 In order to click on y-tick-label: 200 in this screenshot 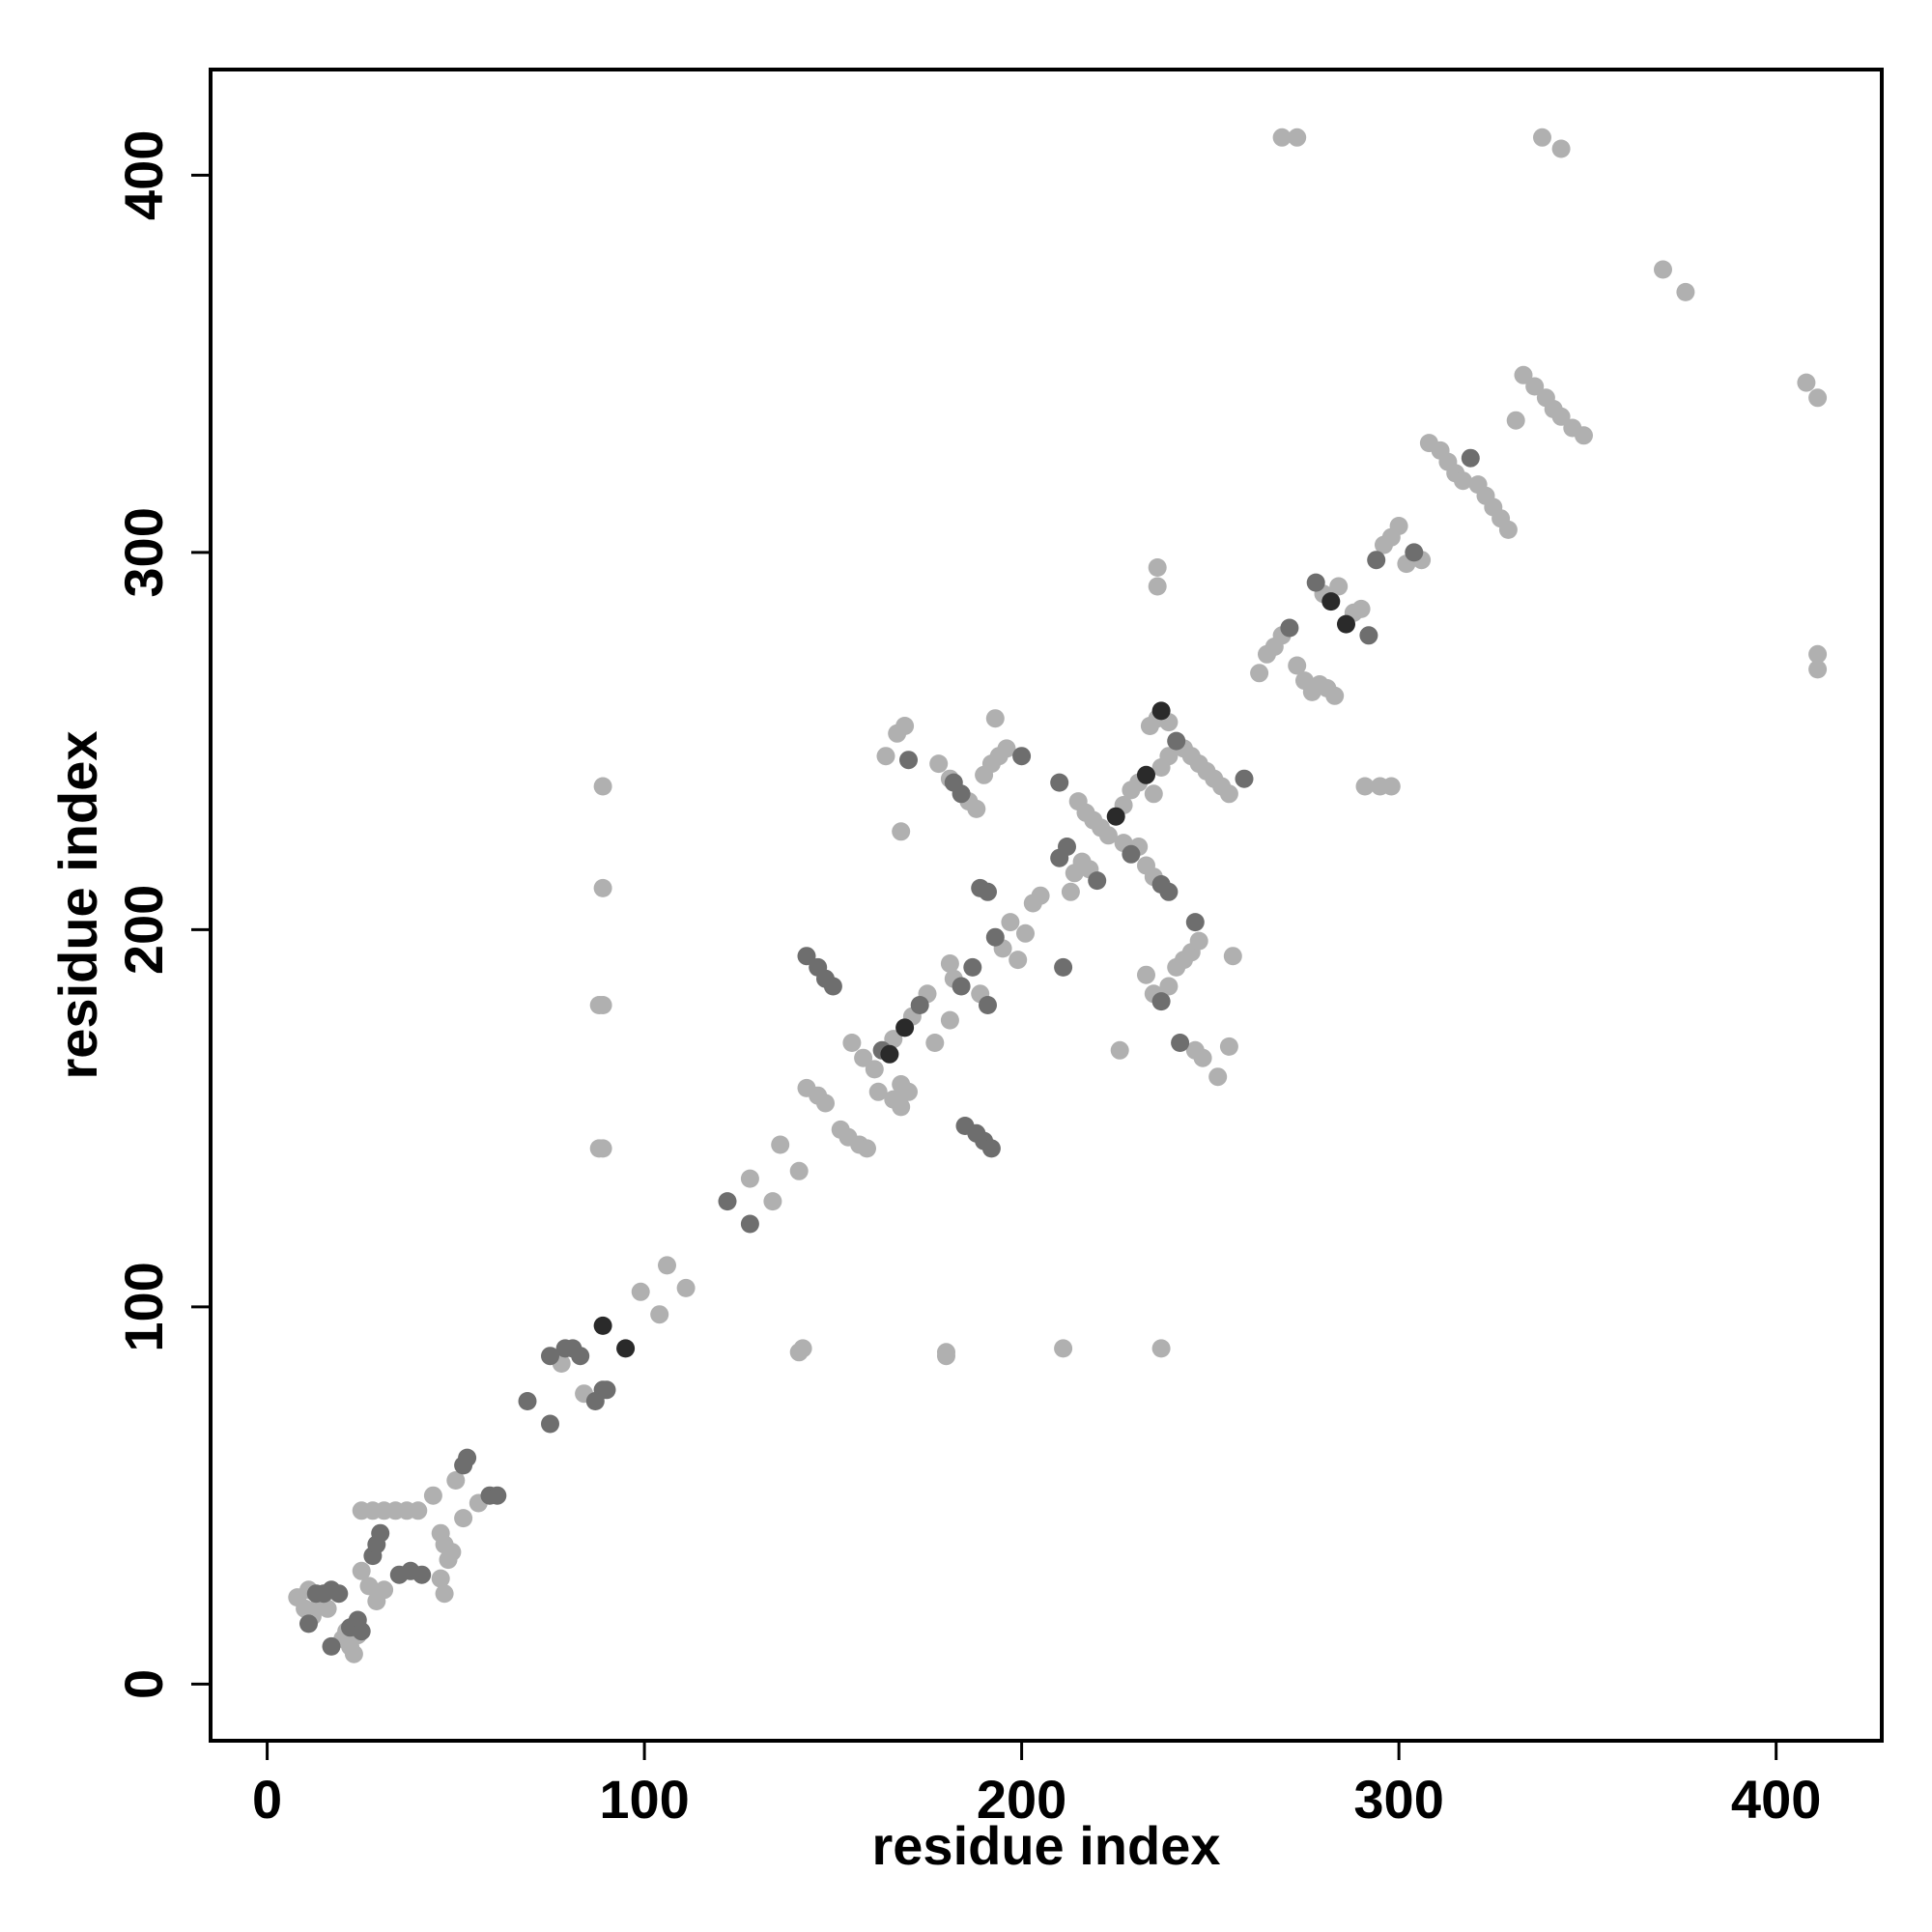, I will do `click(143, 930)`.